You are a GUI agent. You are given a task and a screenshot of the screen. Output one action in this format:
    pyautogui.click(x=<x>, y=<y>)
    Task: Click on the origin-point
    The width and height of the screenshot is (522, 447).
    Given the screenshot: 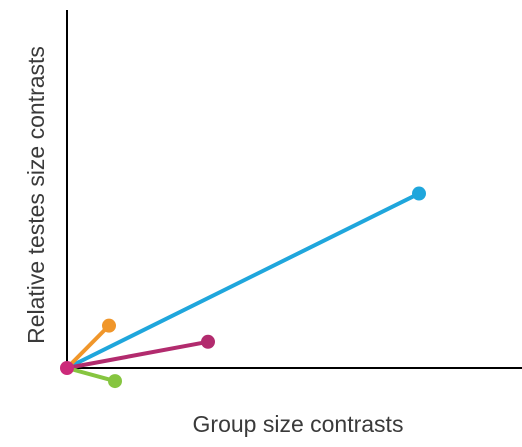 What is the action you would take?
    pyautogui.click(x=67, y=368)
    